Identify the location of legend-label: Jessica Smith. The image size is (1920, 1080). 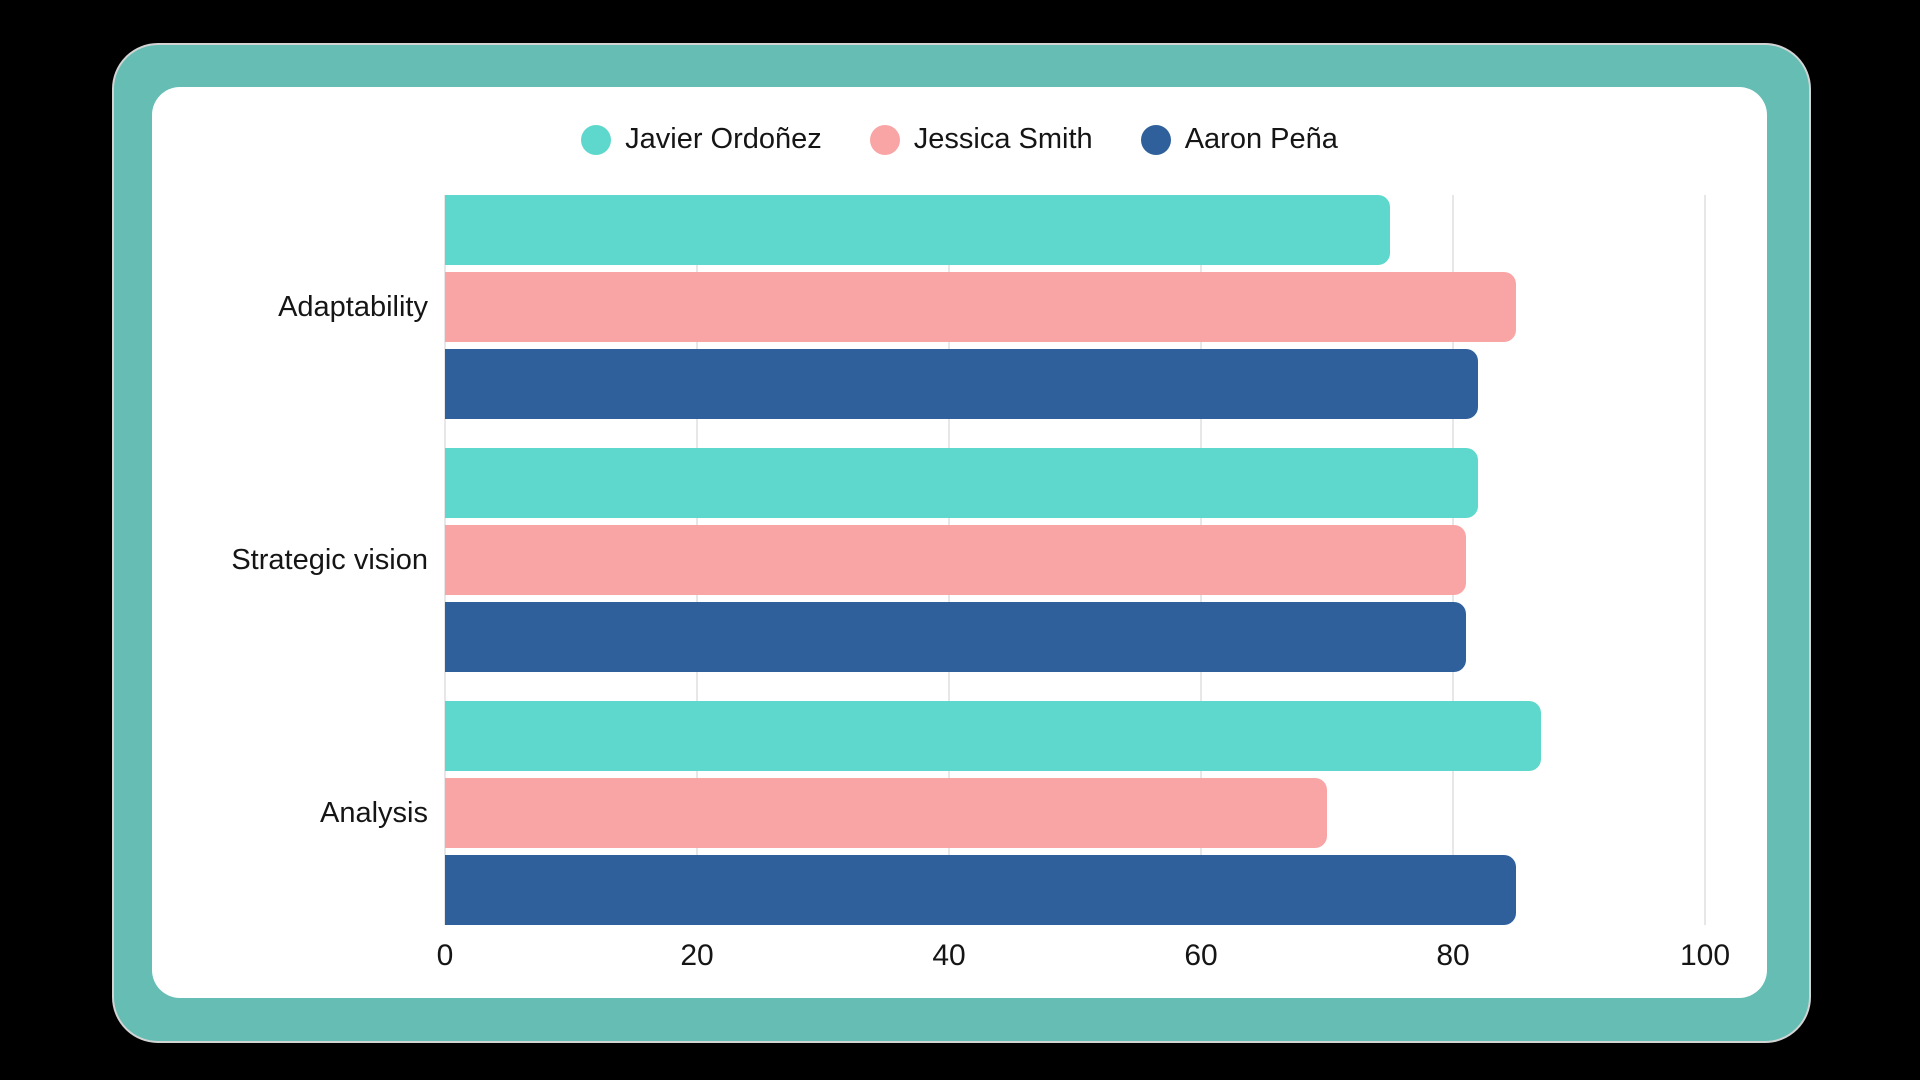
(1003, 139).